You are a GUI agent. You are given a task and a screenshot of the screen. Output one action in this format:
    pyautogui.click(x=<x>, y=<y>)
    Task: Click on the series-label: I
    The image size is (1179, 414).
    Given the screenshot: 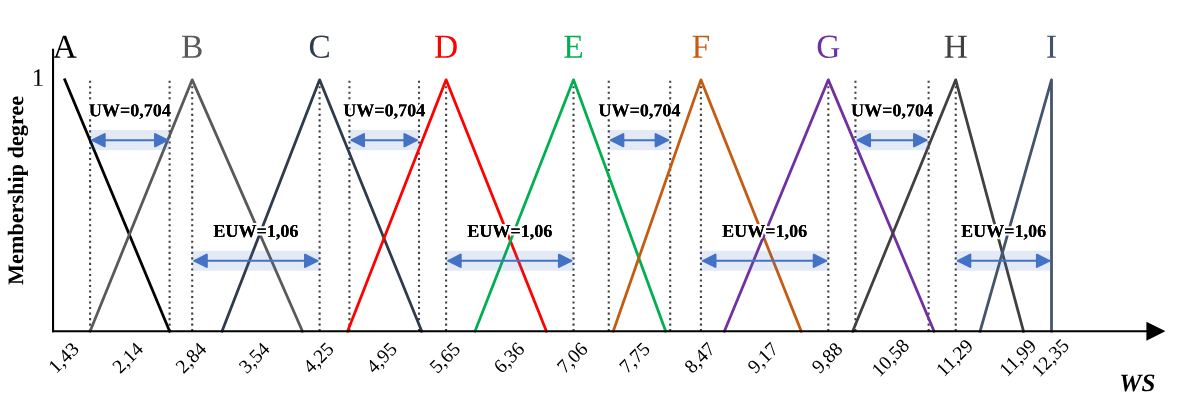 What is the action you would take?
    pyautogui.click(x=1051, y=46)
    